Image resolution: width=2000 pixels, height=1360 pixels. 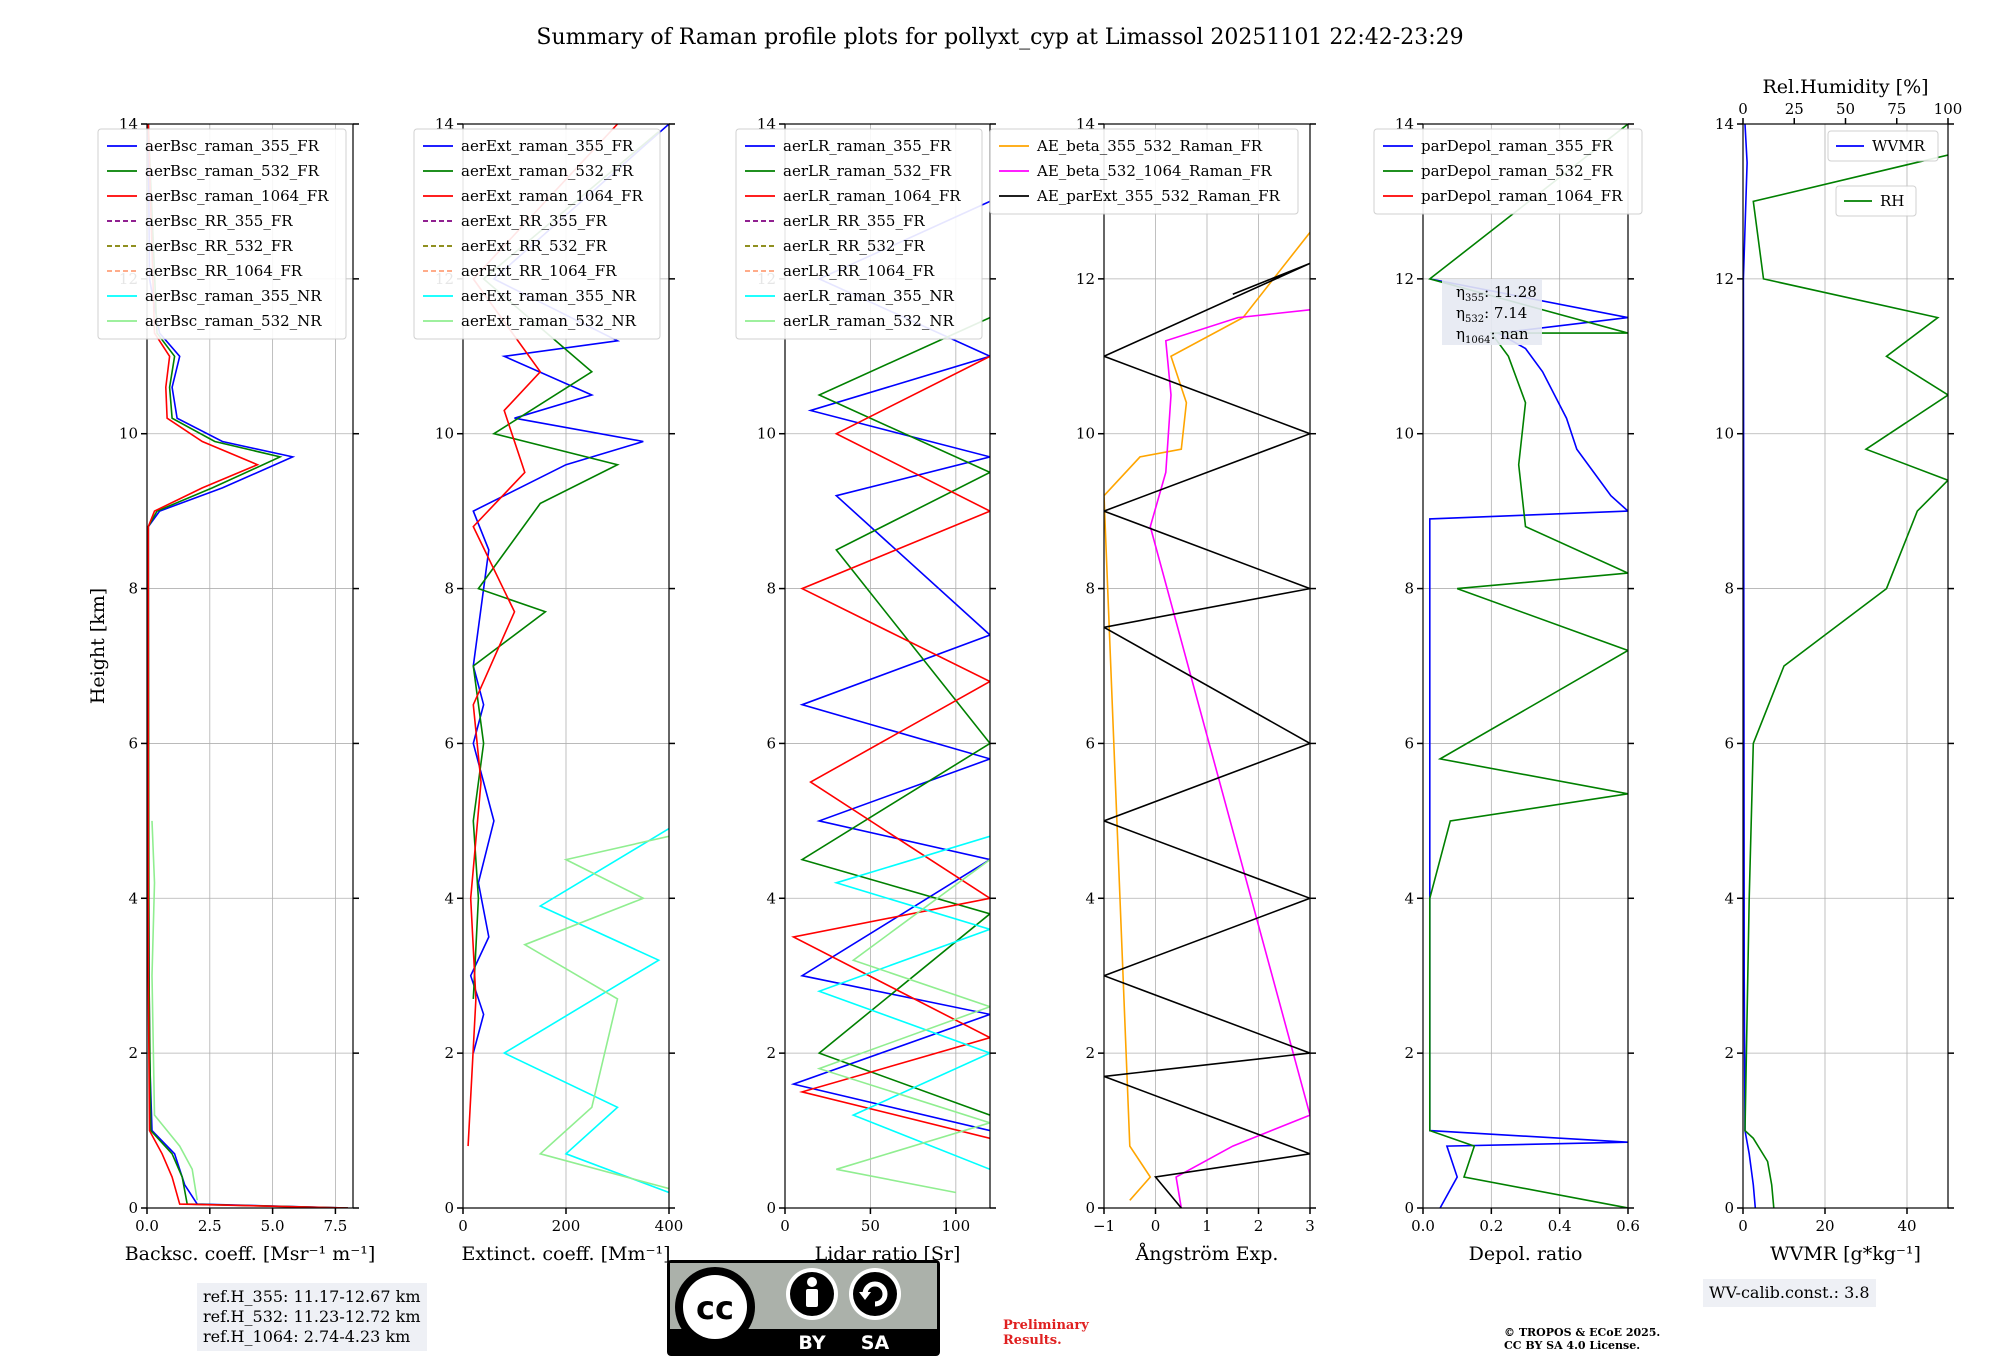 I want to click on wv-calib-text: WV-calib.const.: 3.8, so click(x=1789, y=1292).